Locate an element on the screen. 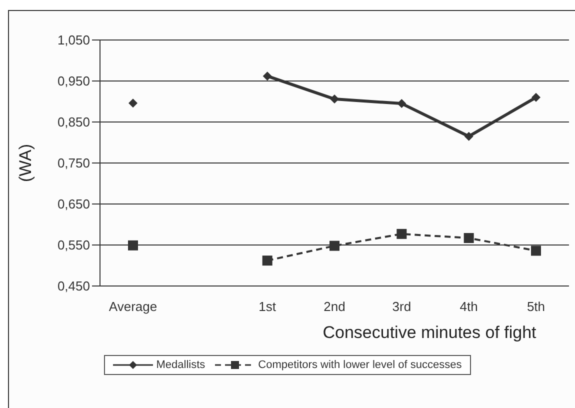 The width and height of the screenshot is (575, 408). x-tick-label: 1st is located at coordinates (267, 306).